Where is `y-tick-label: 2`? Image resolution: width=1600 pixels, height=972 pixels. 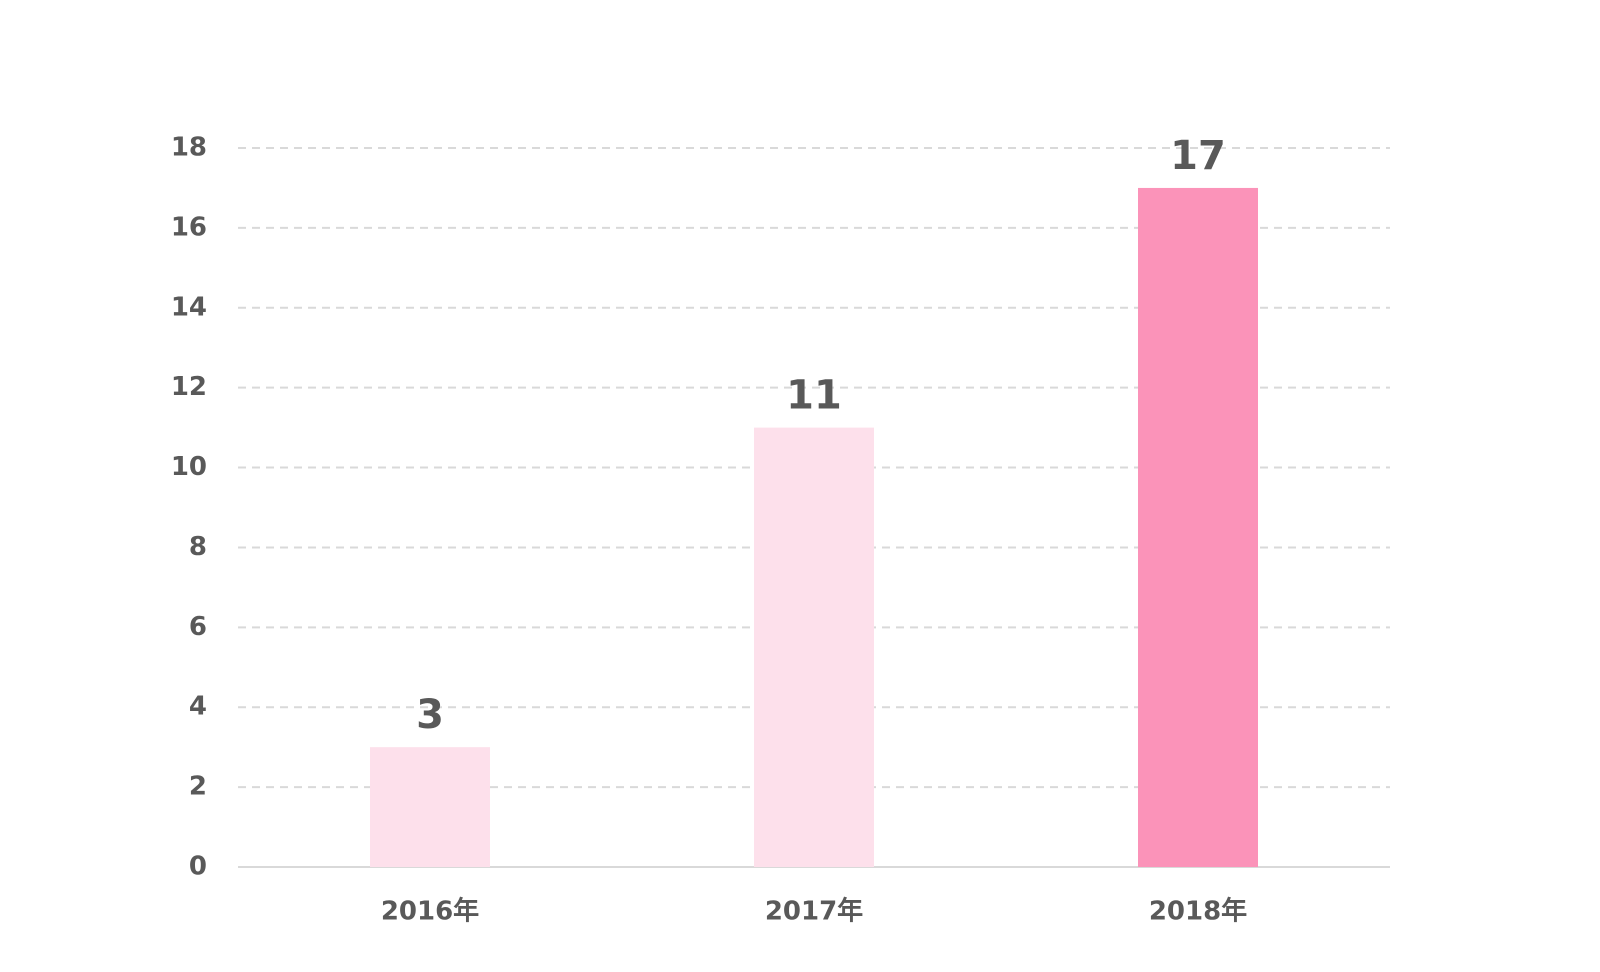
y-tick-label: 2 is located at coordinates (198, 787).